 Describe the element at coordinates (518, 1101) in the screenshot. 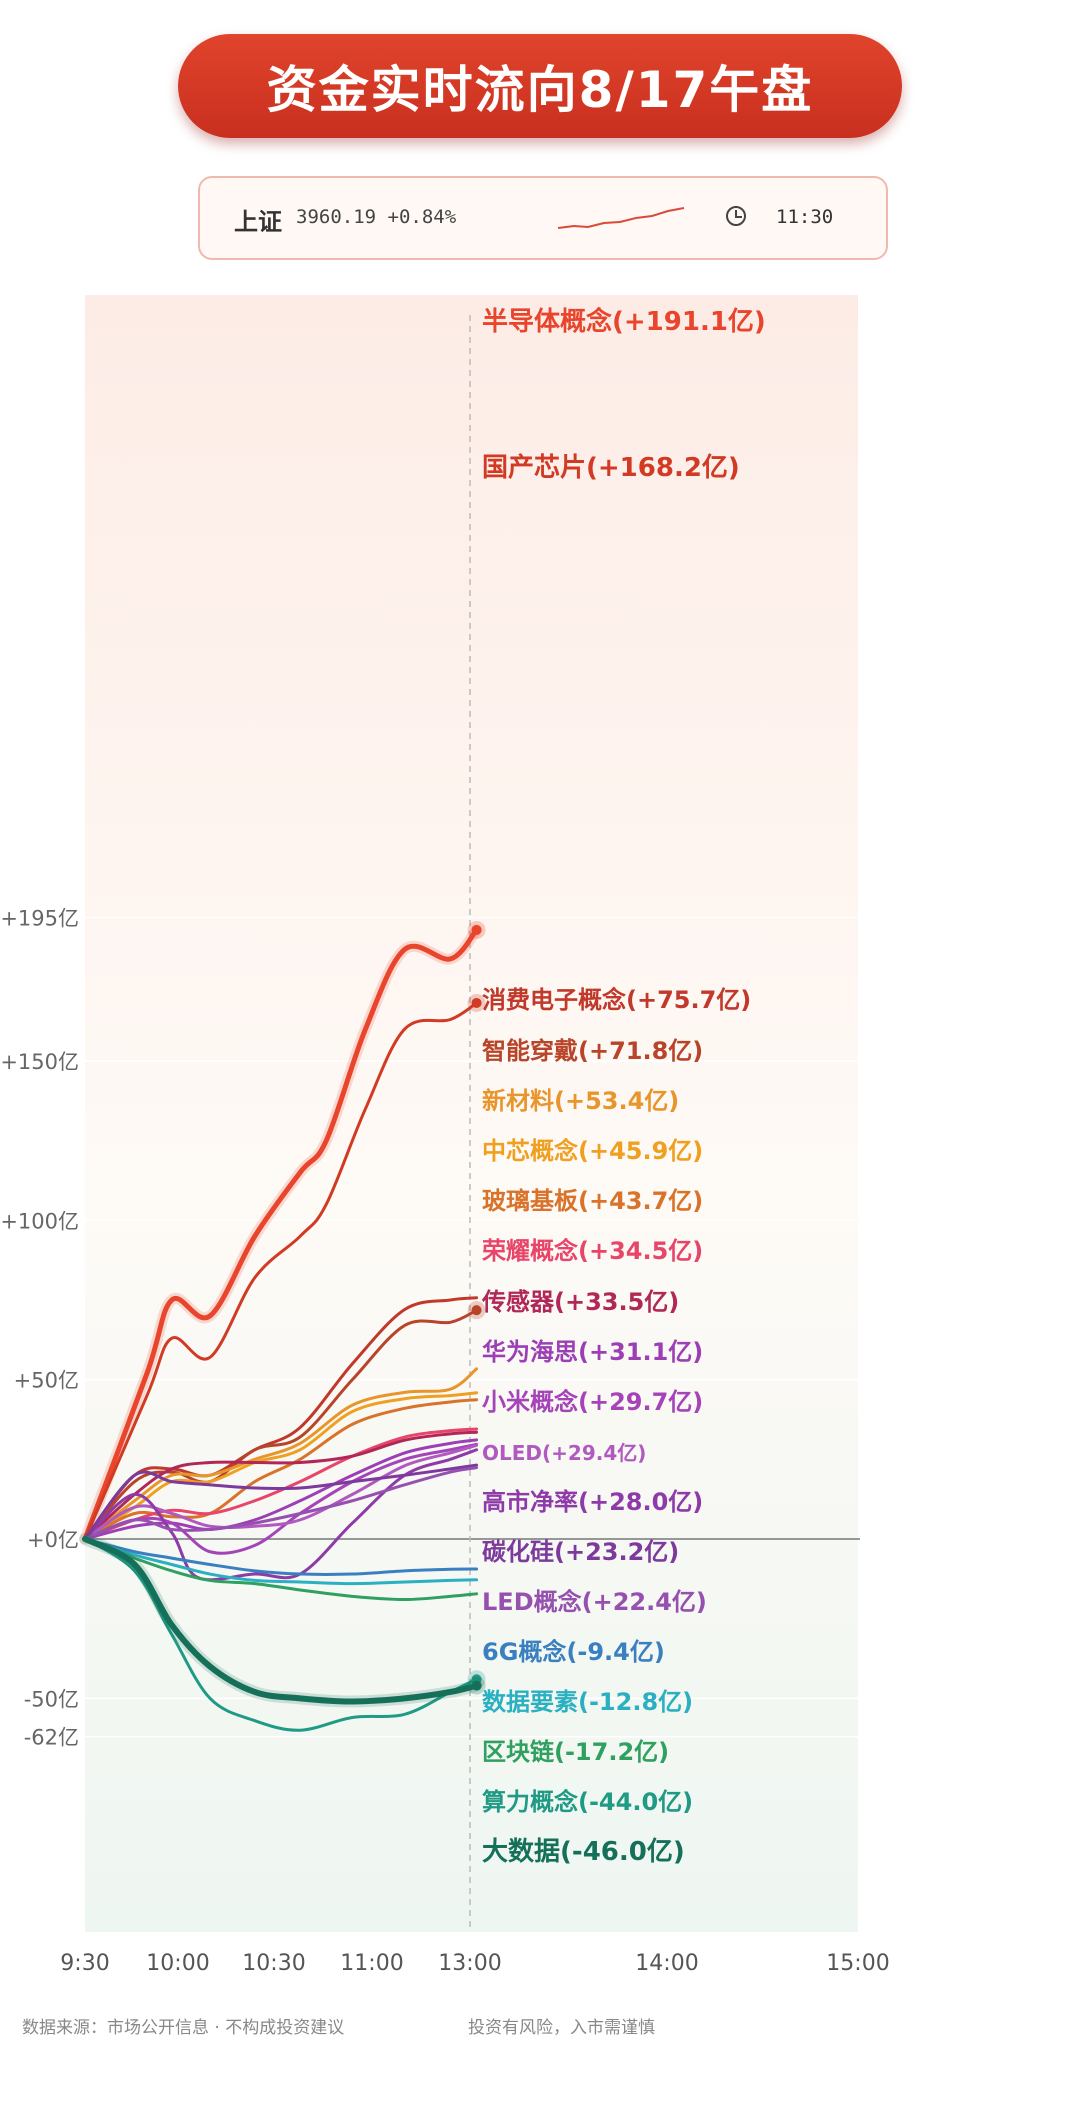

I see `series-label-name: 新材料` at that location.